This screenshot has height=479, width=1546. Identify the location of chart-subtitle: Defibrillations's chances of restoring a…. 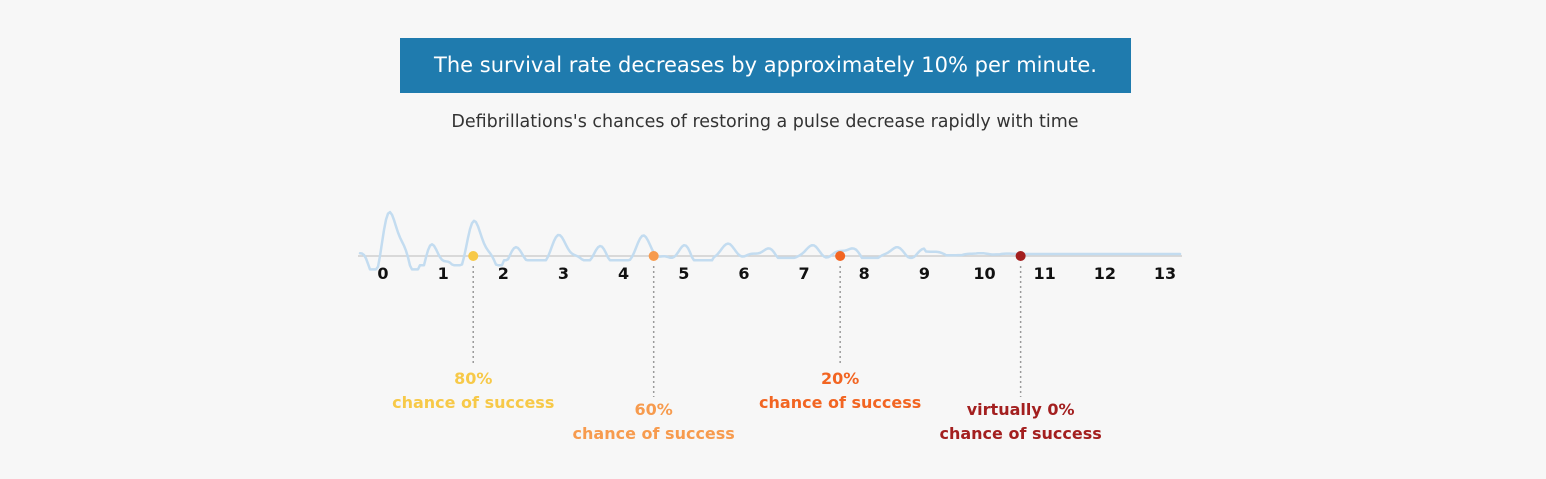
(765, 122).